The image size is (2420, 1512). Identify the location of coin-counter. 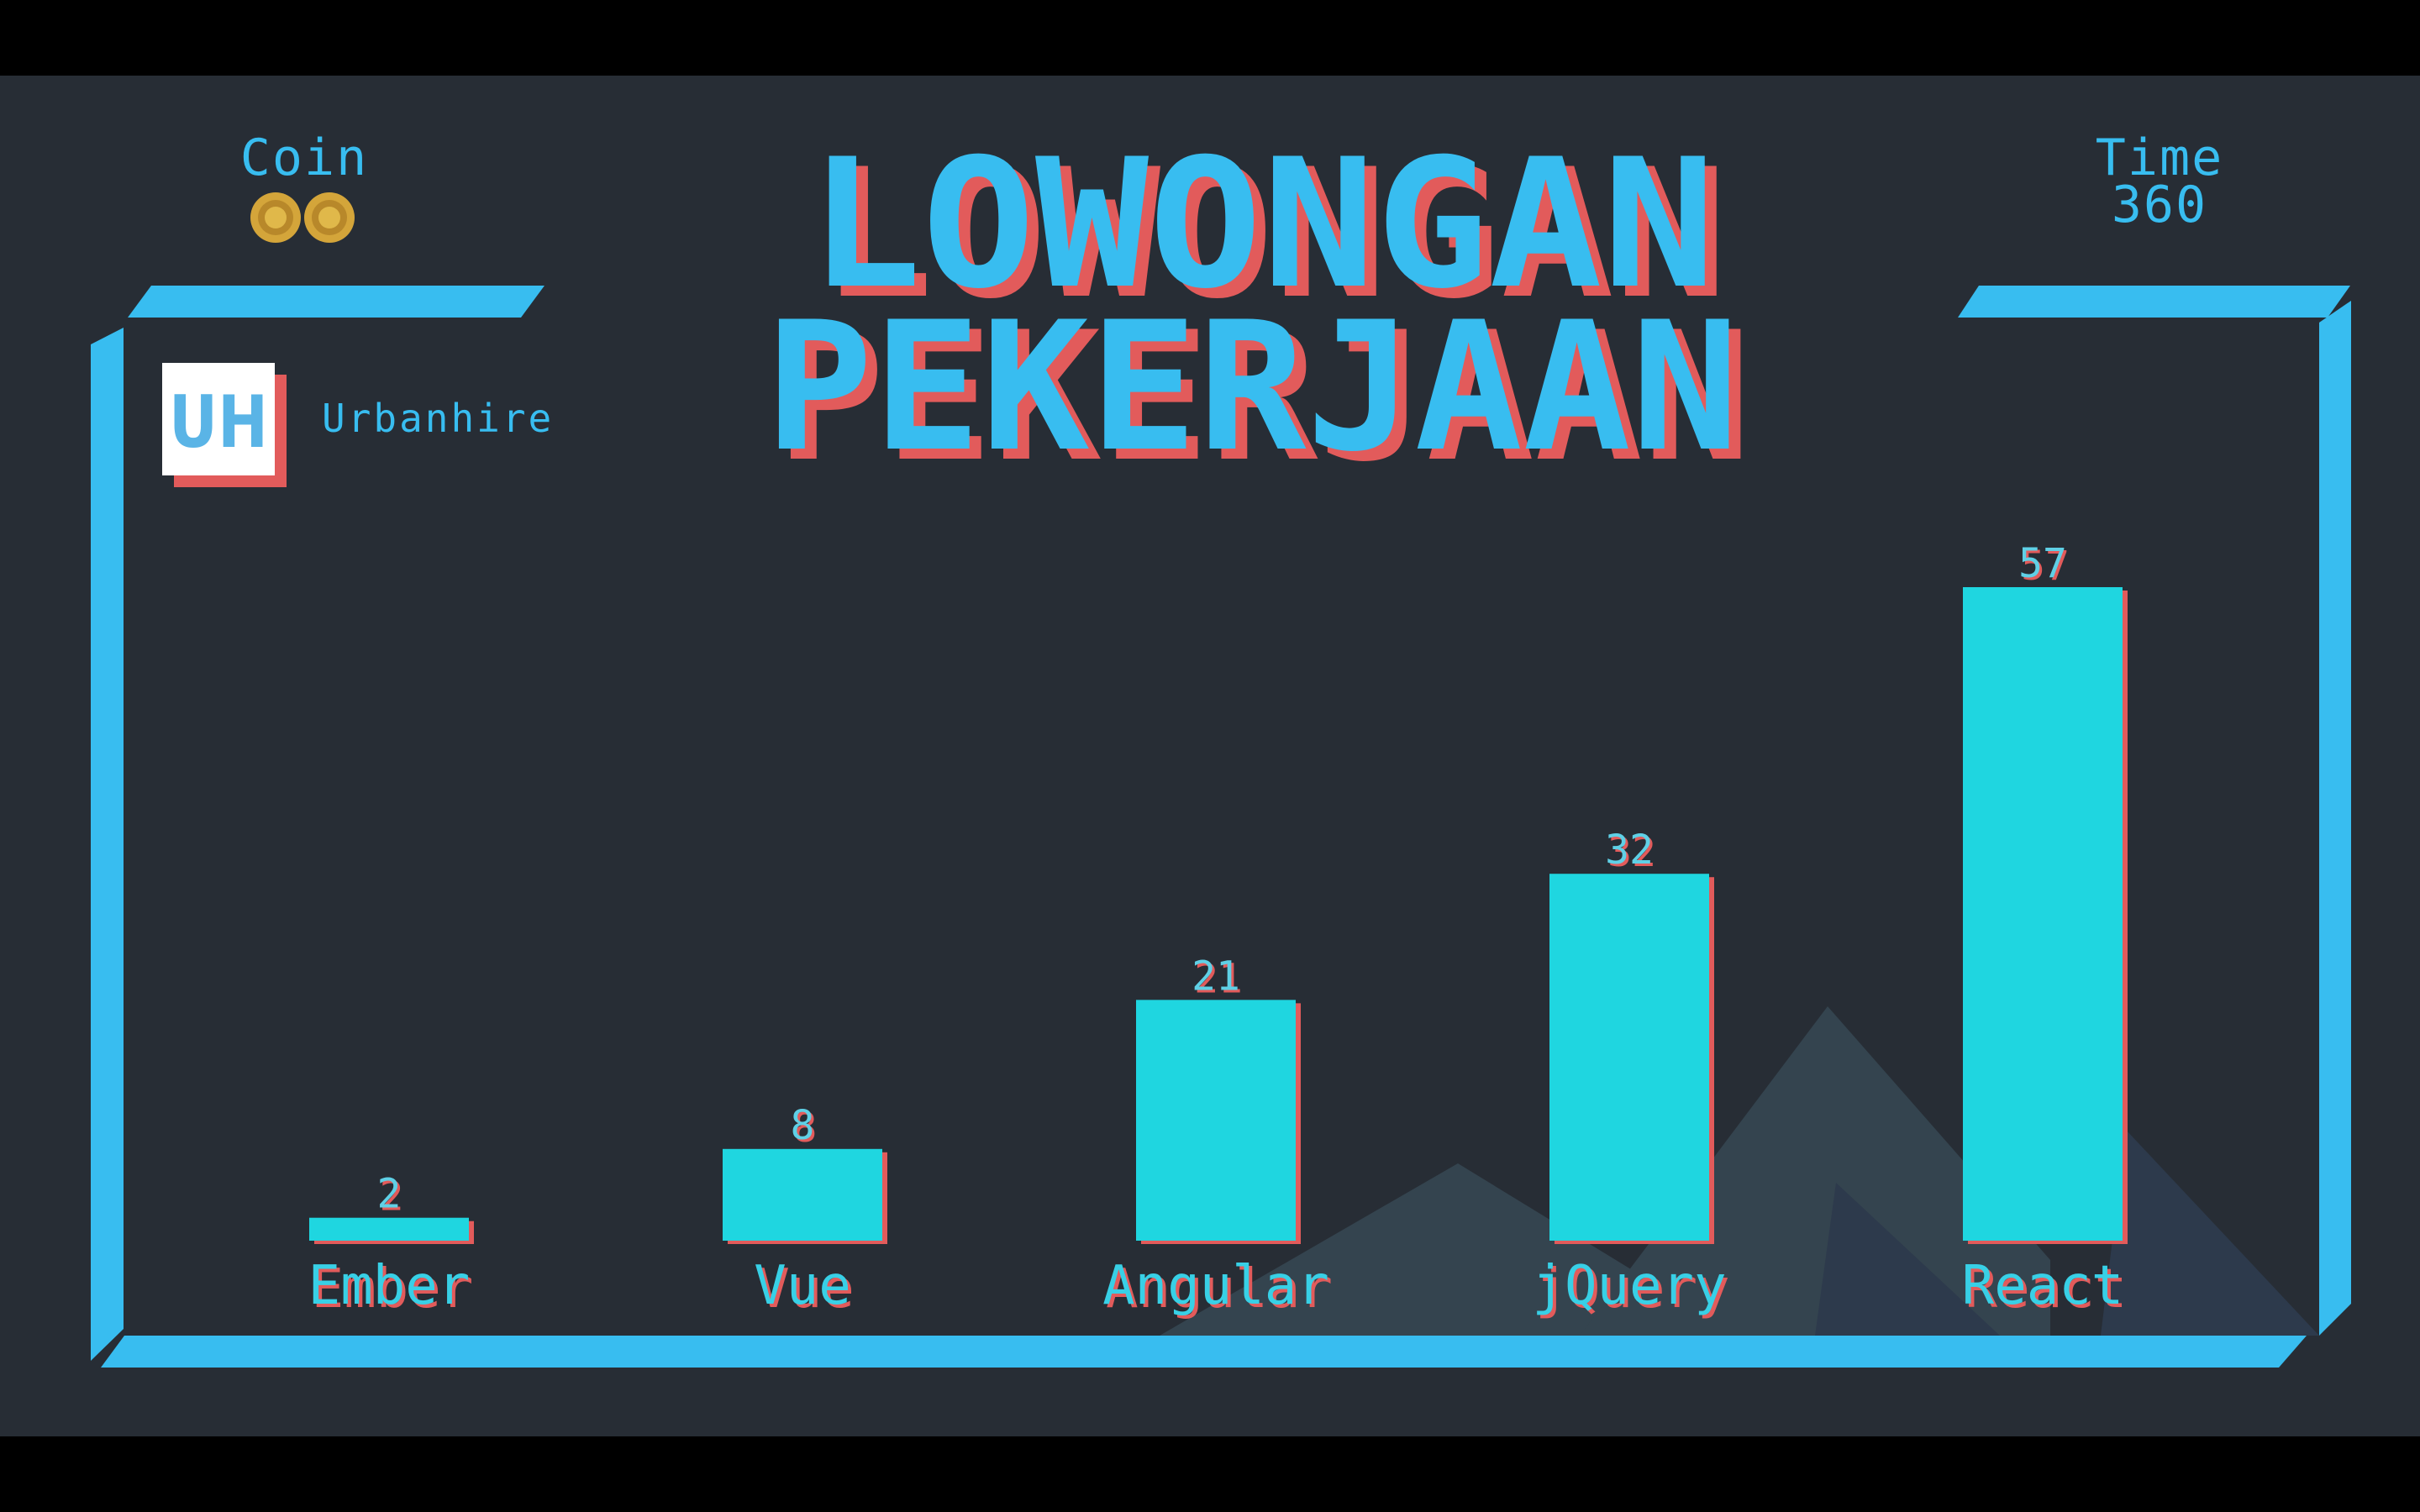
(302, 217).